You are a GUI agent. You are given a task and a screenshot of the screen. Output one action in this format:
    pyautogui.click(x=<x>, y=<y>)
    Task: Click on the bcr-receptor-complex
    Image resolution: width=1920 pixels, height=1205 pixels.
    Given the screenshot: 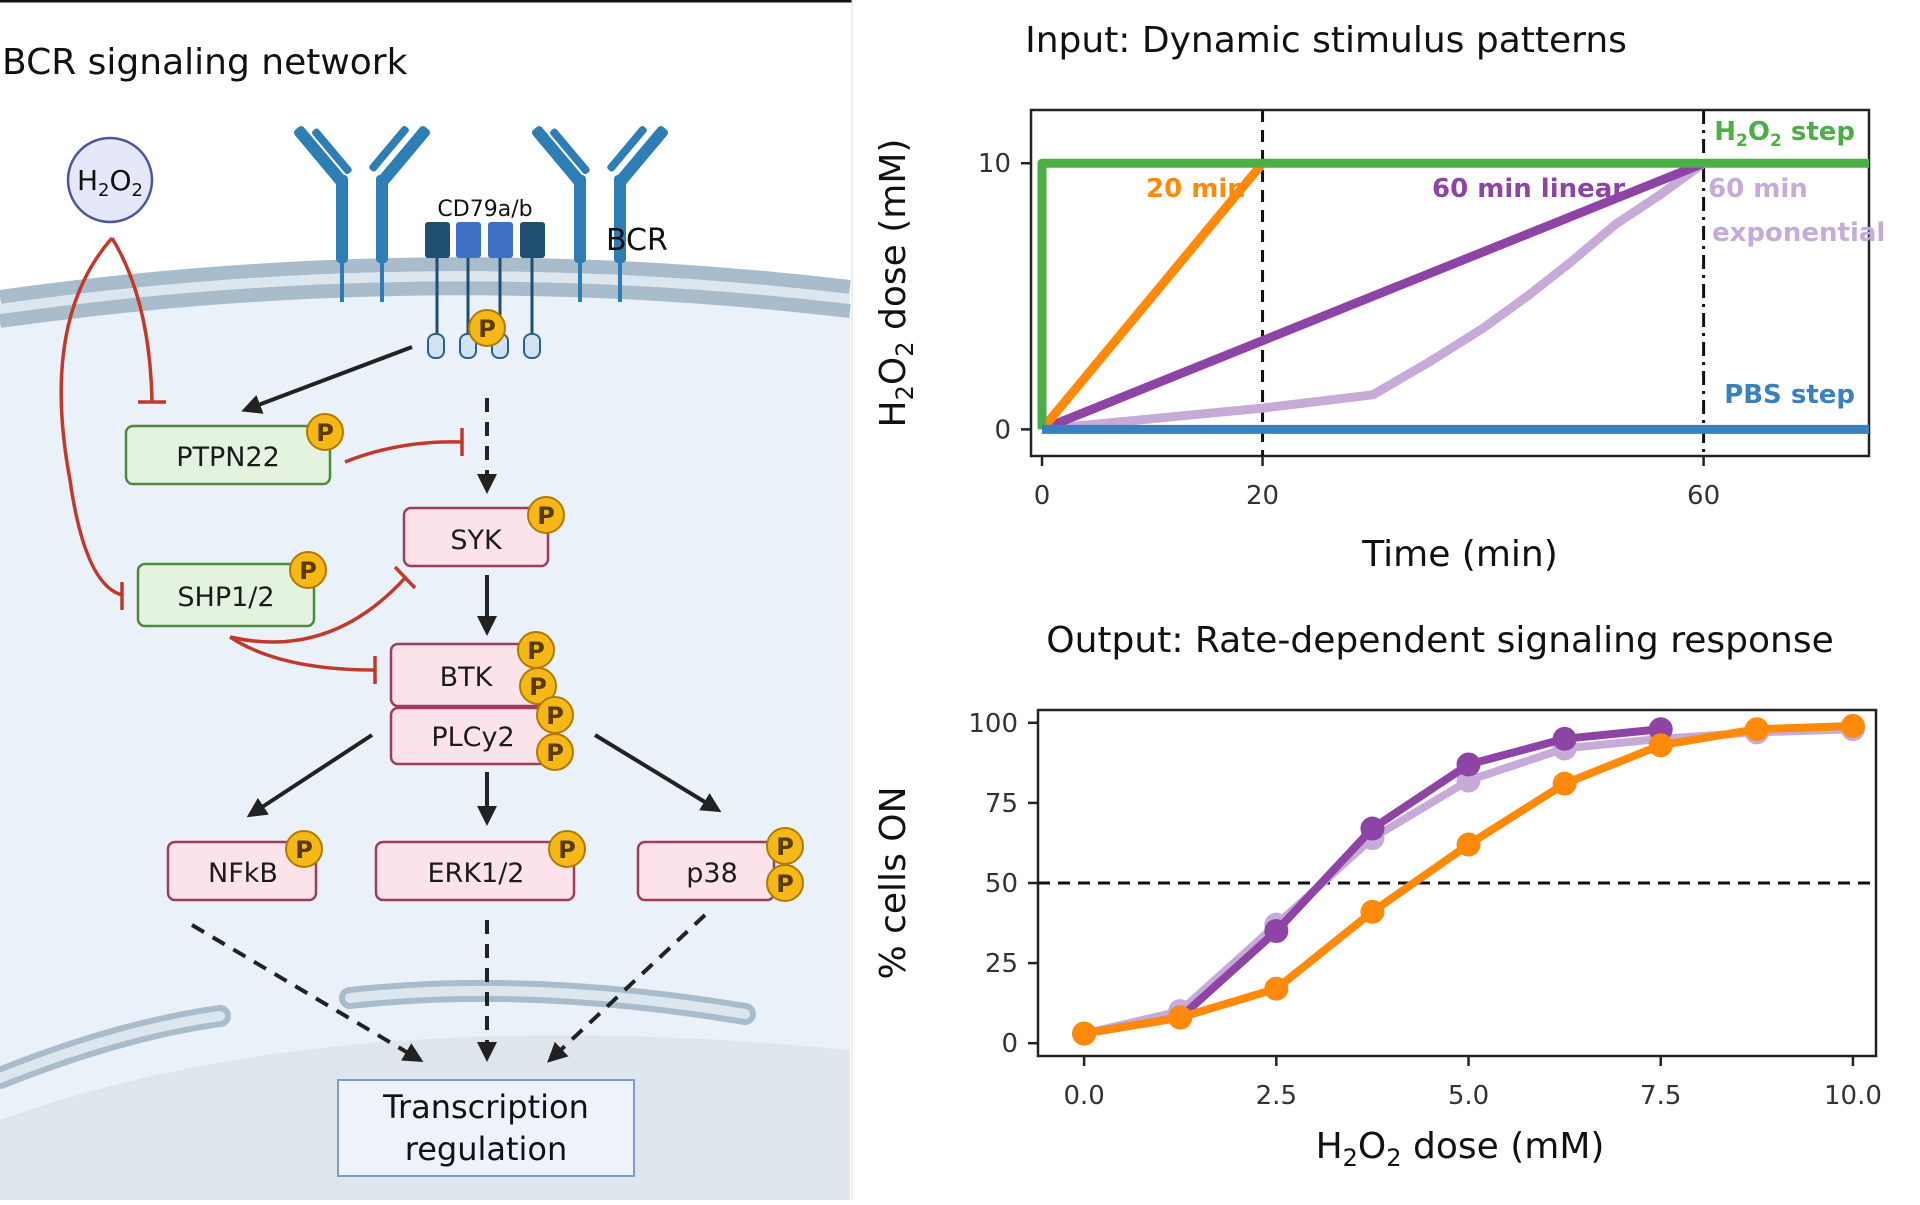 What is the action you would take?
    pyautogui.click(x=481, y=213)
    